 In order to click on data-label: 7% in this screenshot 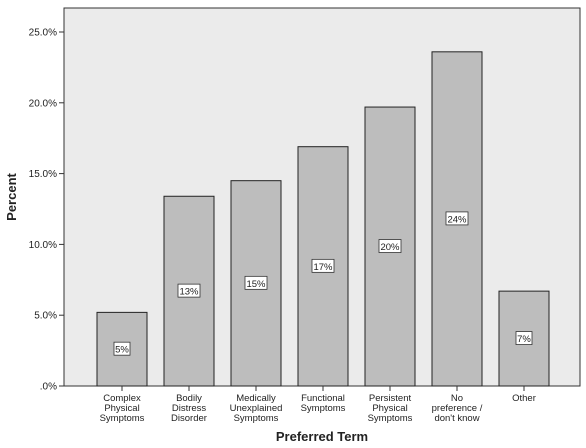, I will do `click(524, 339)`.